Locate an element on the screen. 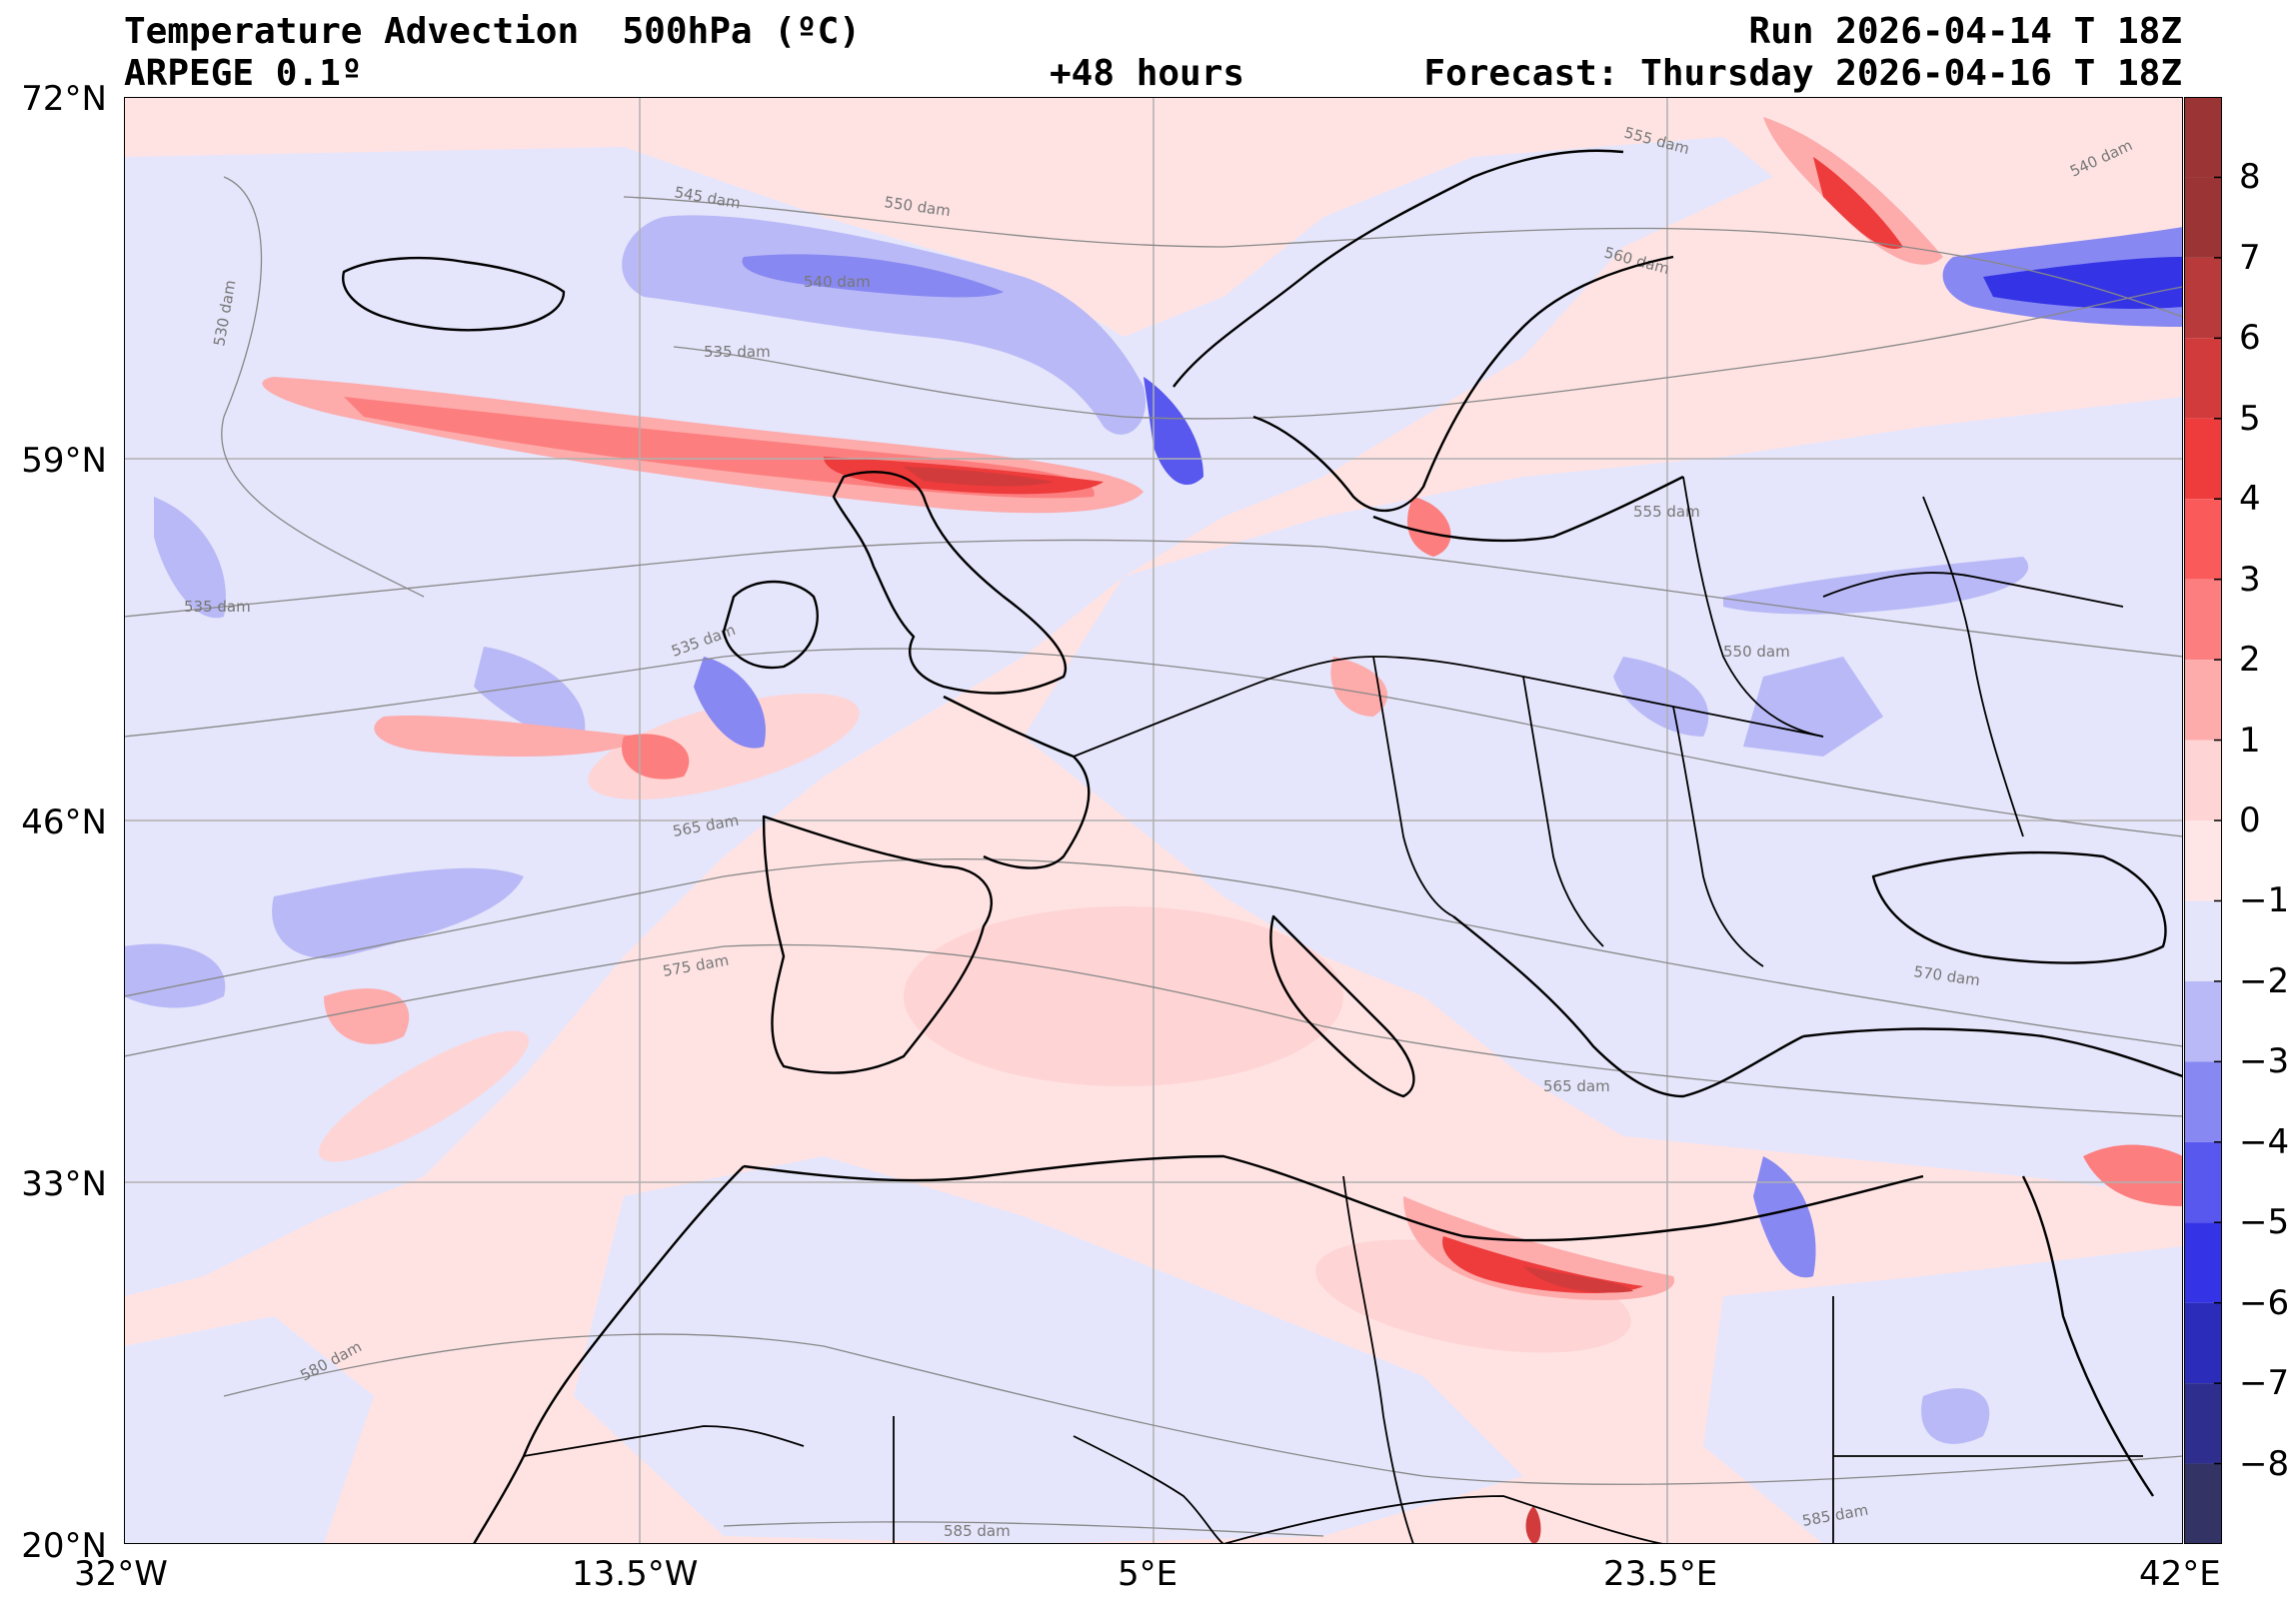 The height and width of the screenshot is (1603, 2296). contour-label: 585 dam is located at coordinates (977, 1531).